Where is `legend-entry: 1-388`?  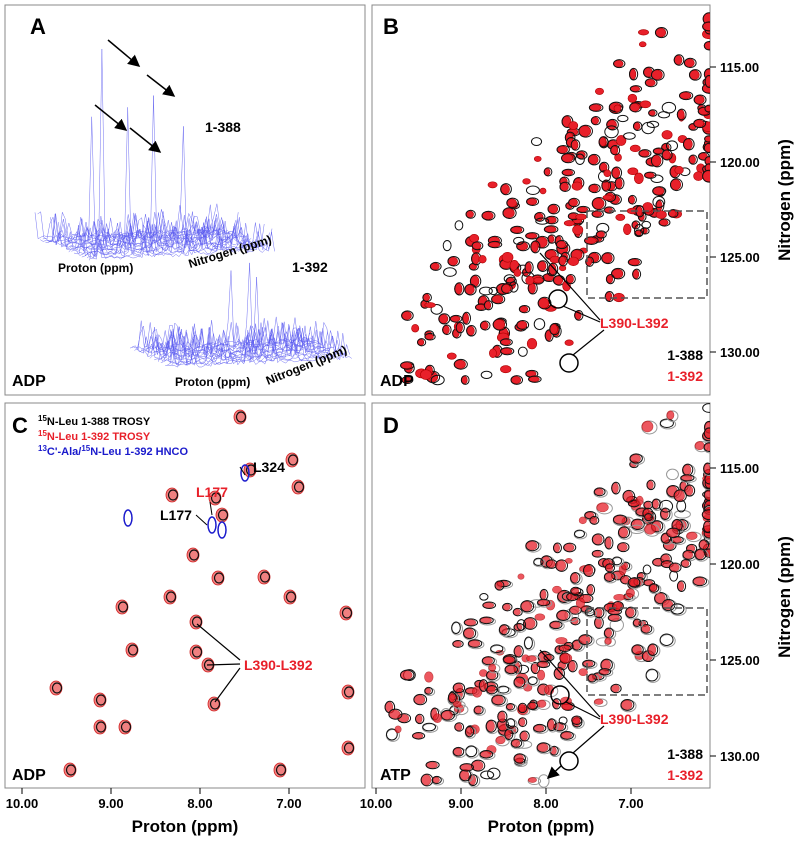 legend-entry: 1-388 is located at coordinates (685, 754).